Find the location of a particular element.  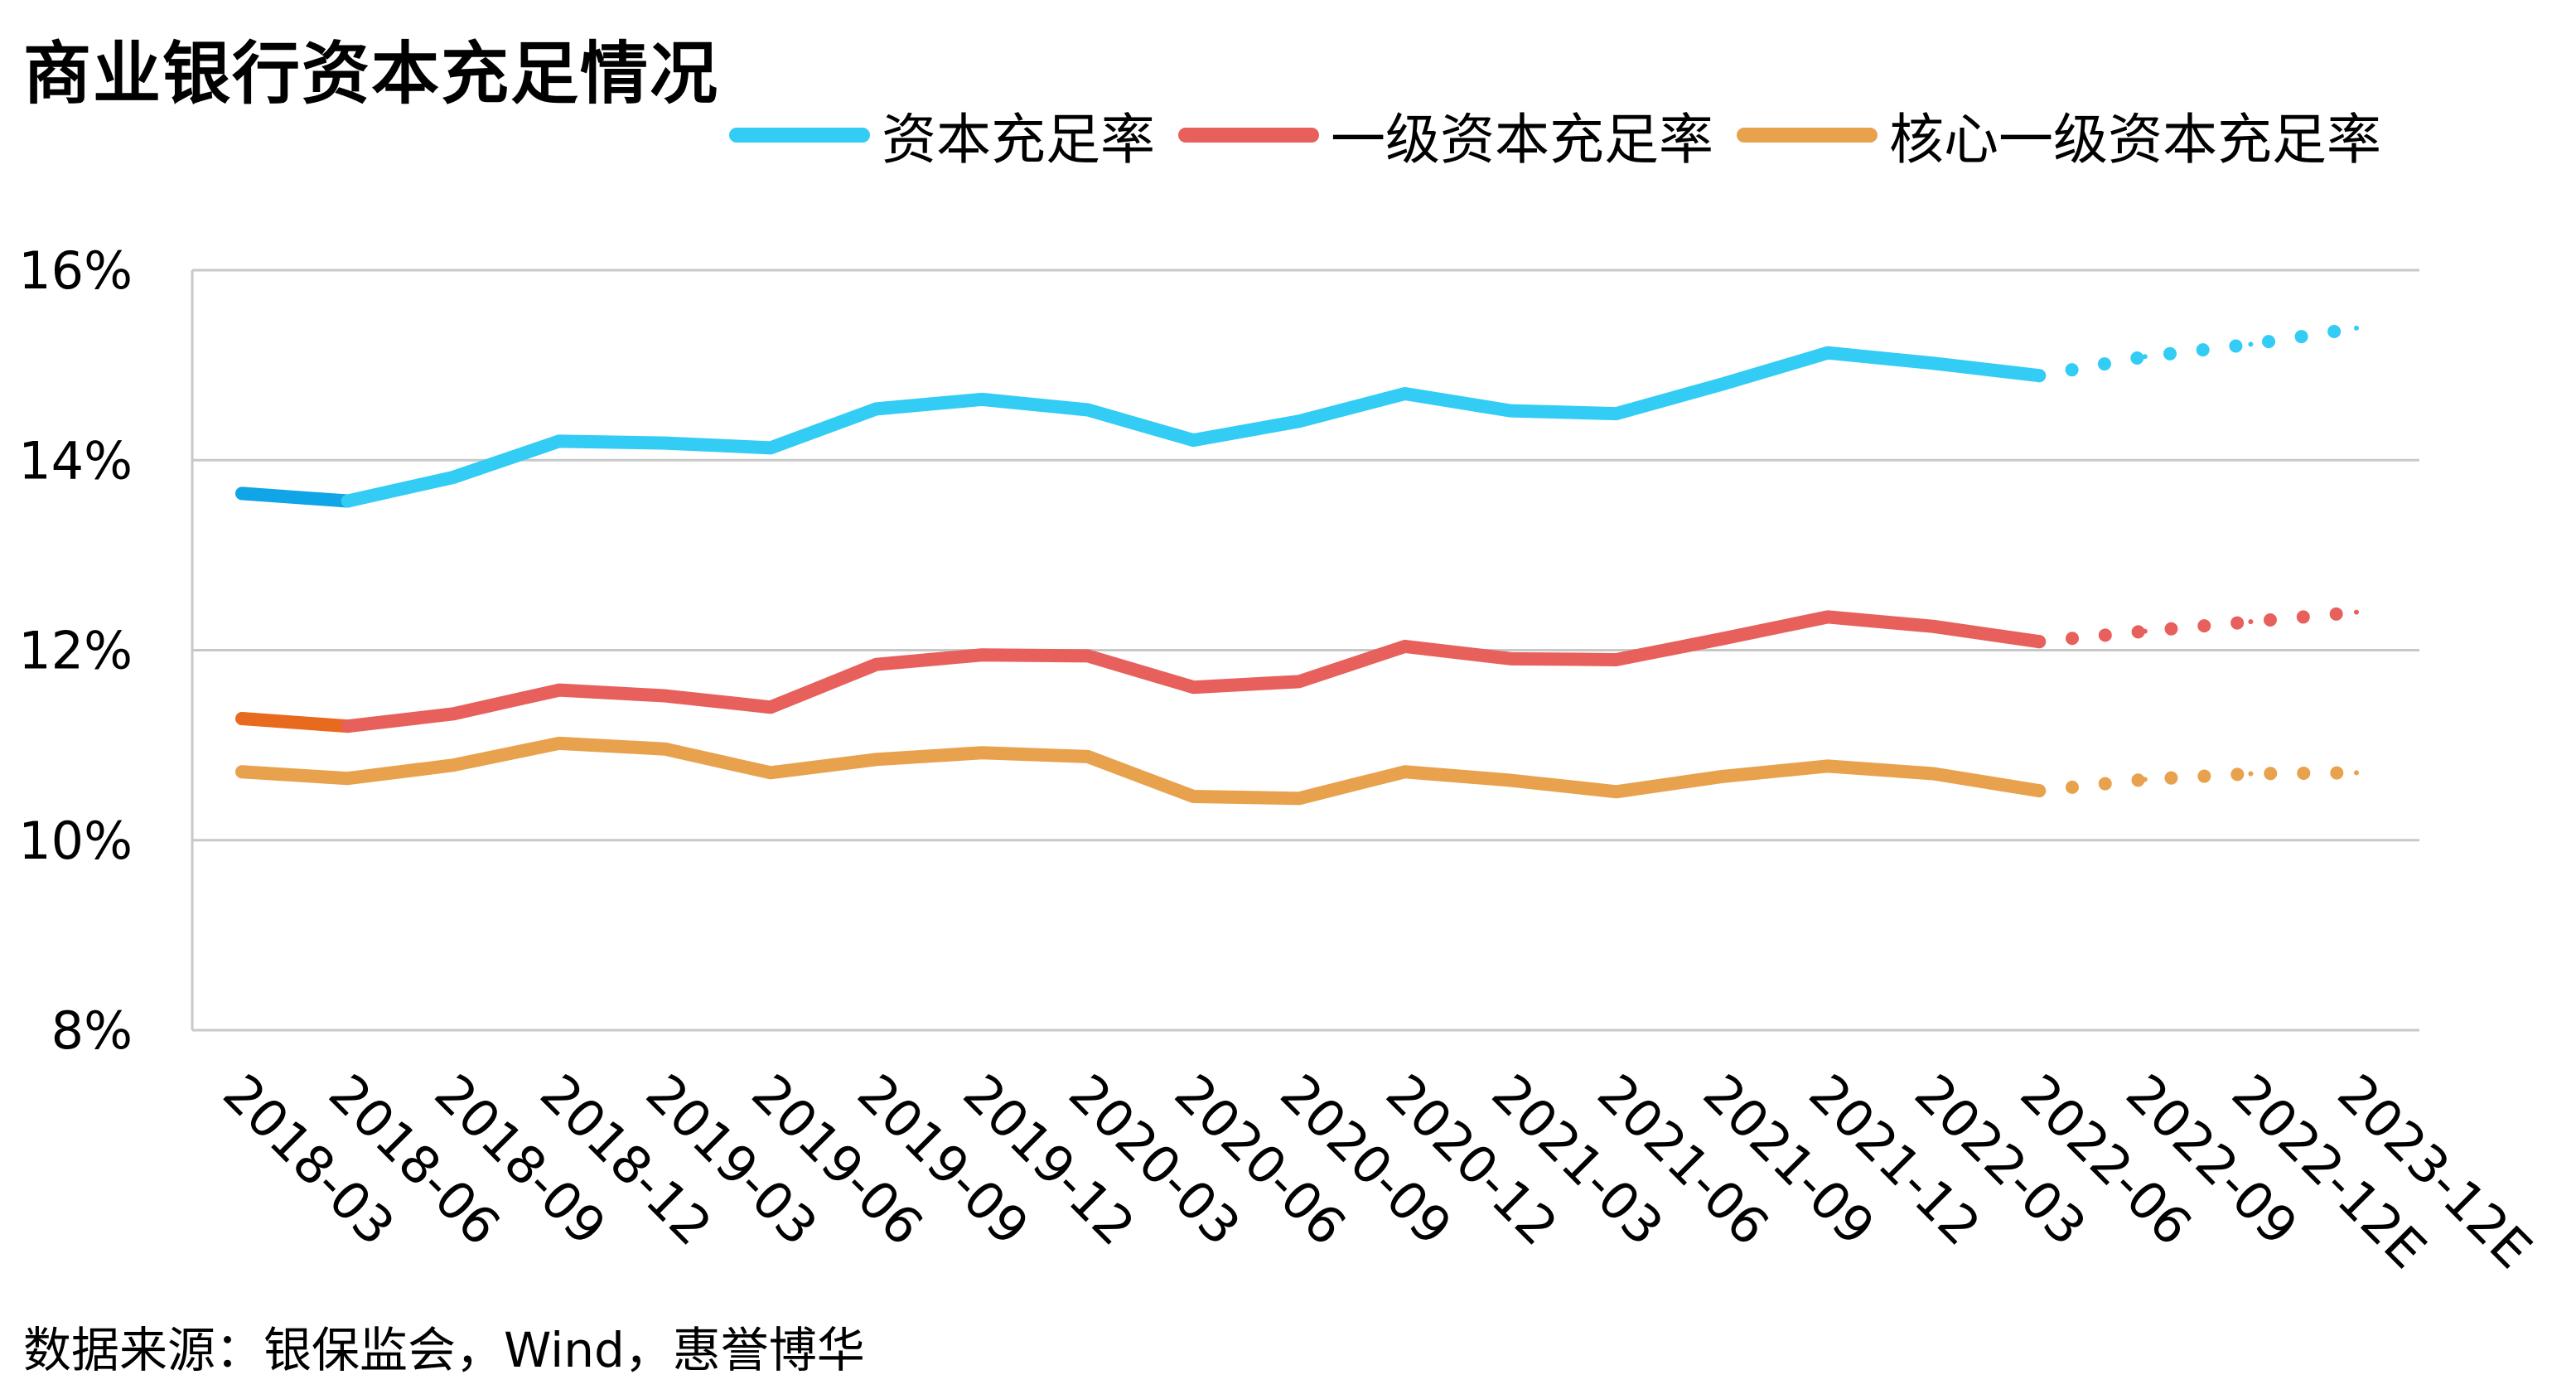

legend-label: 资本充足率 is located at coordinates (1018, 140).